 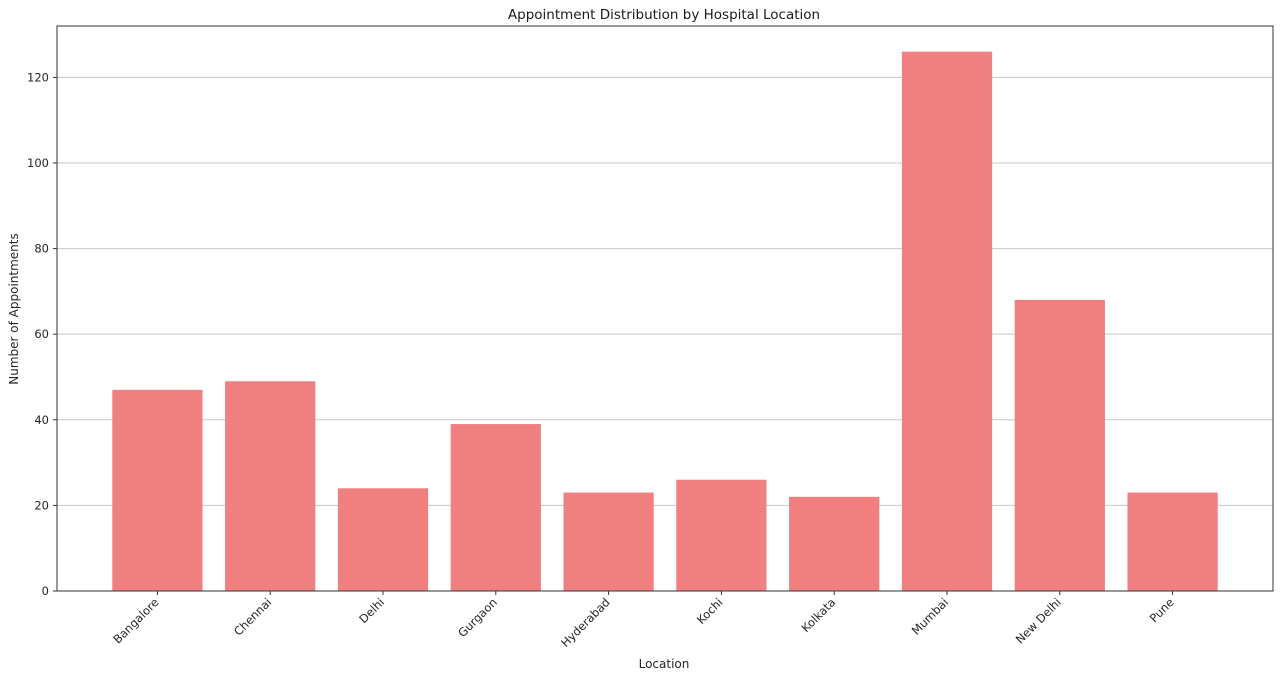 What do you see at coordinates (819, 615) in the screenshot?
I see `x-tick-label: Kolkata` at bounding box center [819, 615].